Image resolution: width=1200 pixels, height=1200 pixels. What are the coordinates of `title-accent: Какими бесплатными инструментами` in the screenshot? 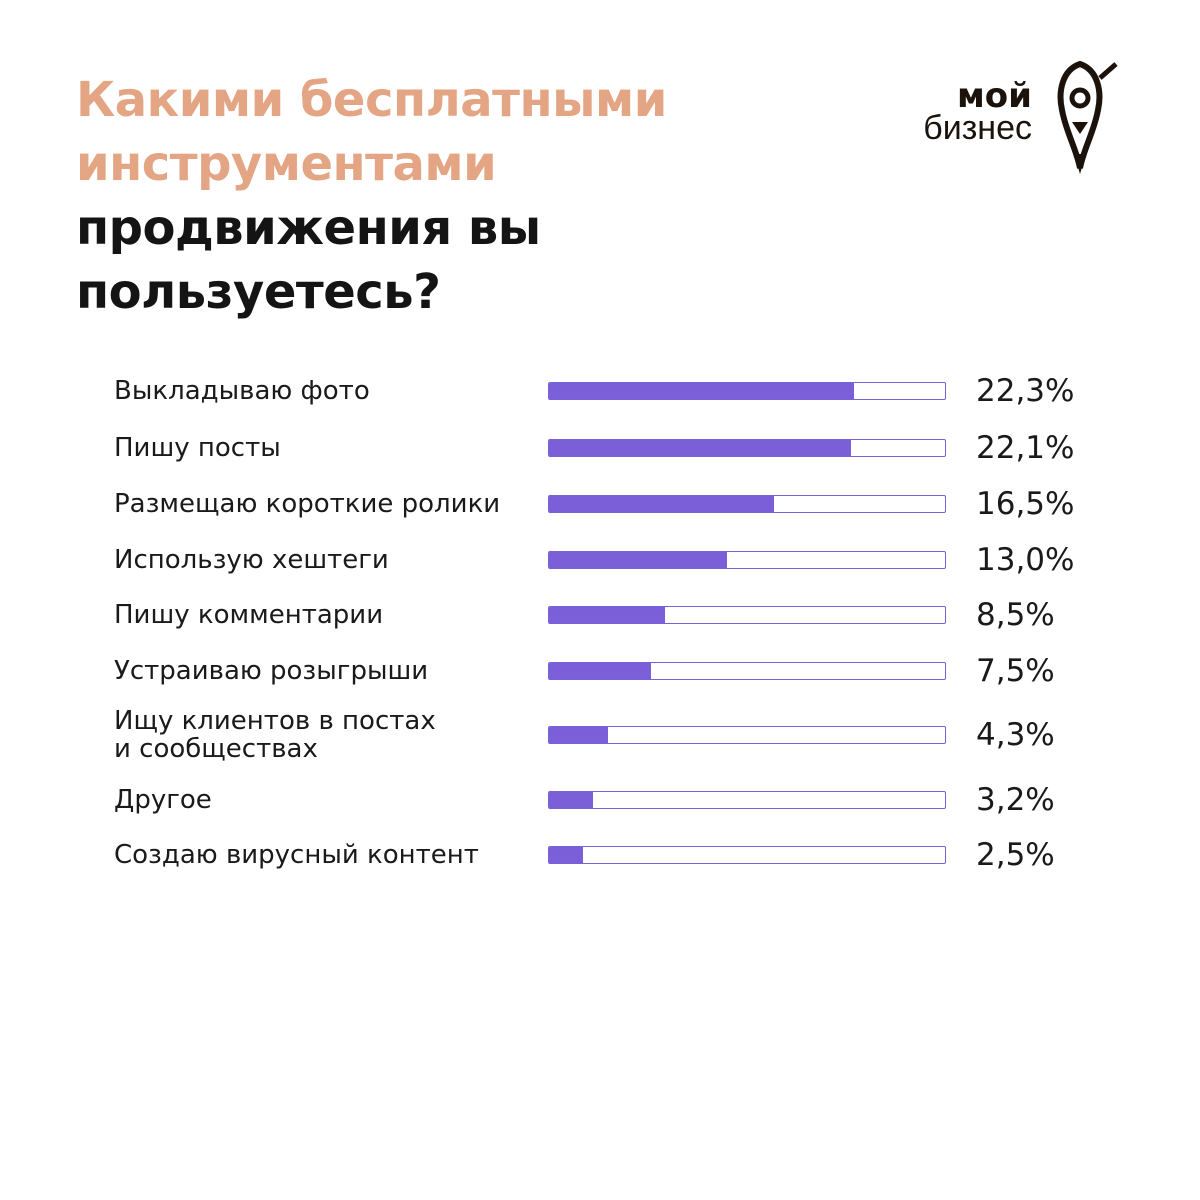 It's located at (371, 132).